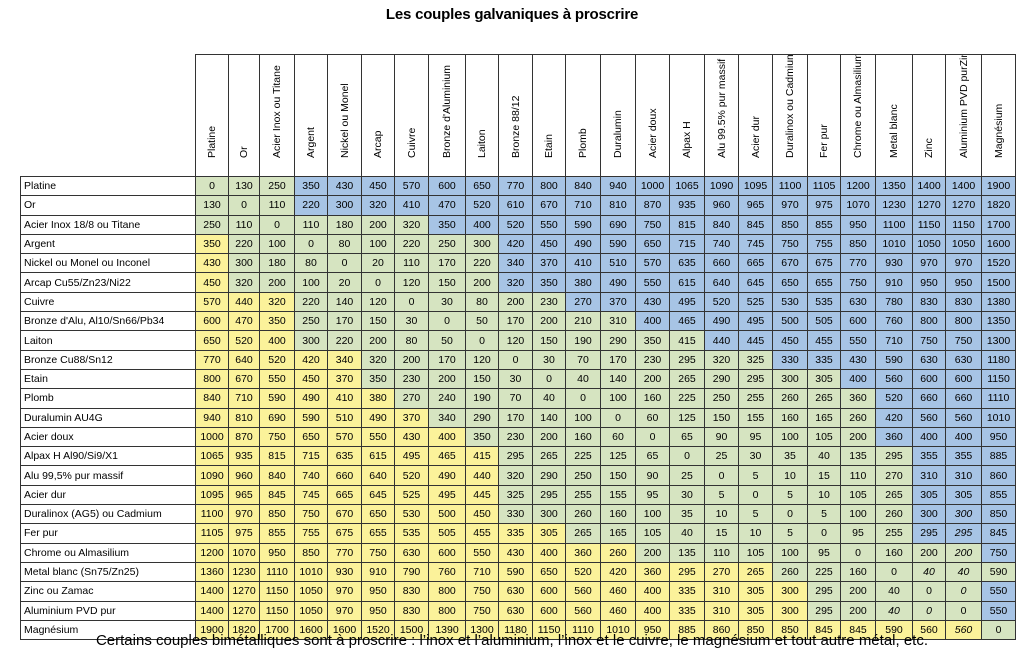  Describe the element at coordinates (618, 610) in the screenshot. I see `table-cell: 460` at that location.